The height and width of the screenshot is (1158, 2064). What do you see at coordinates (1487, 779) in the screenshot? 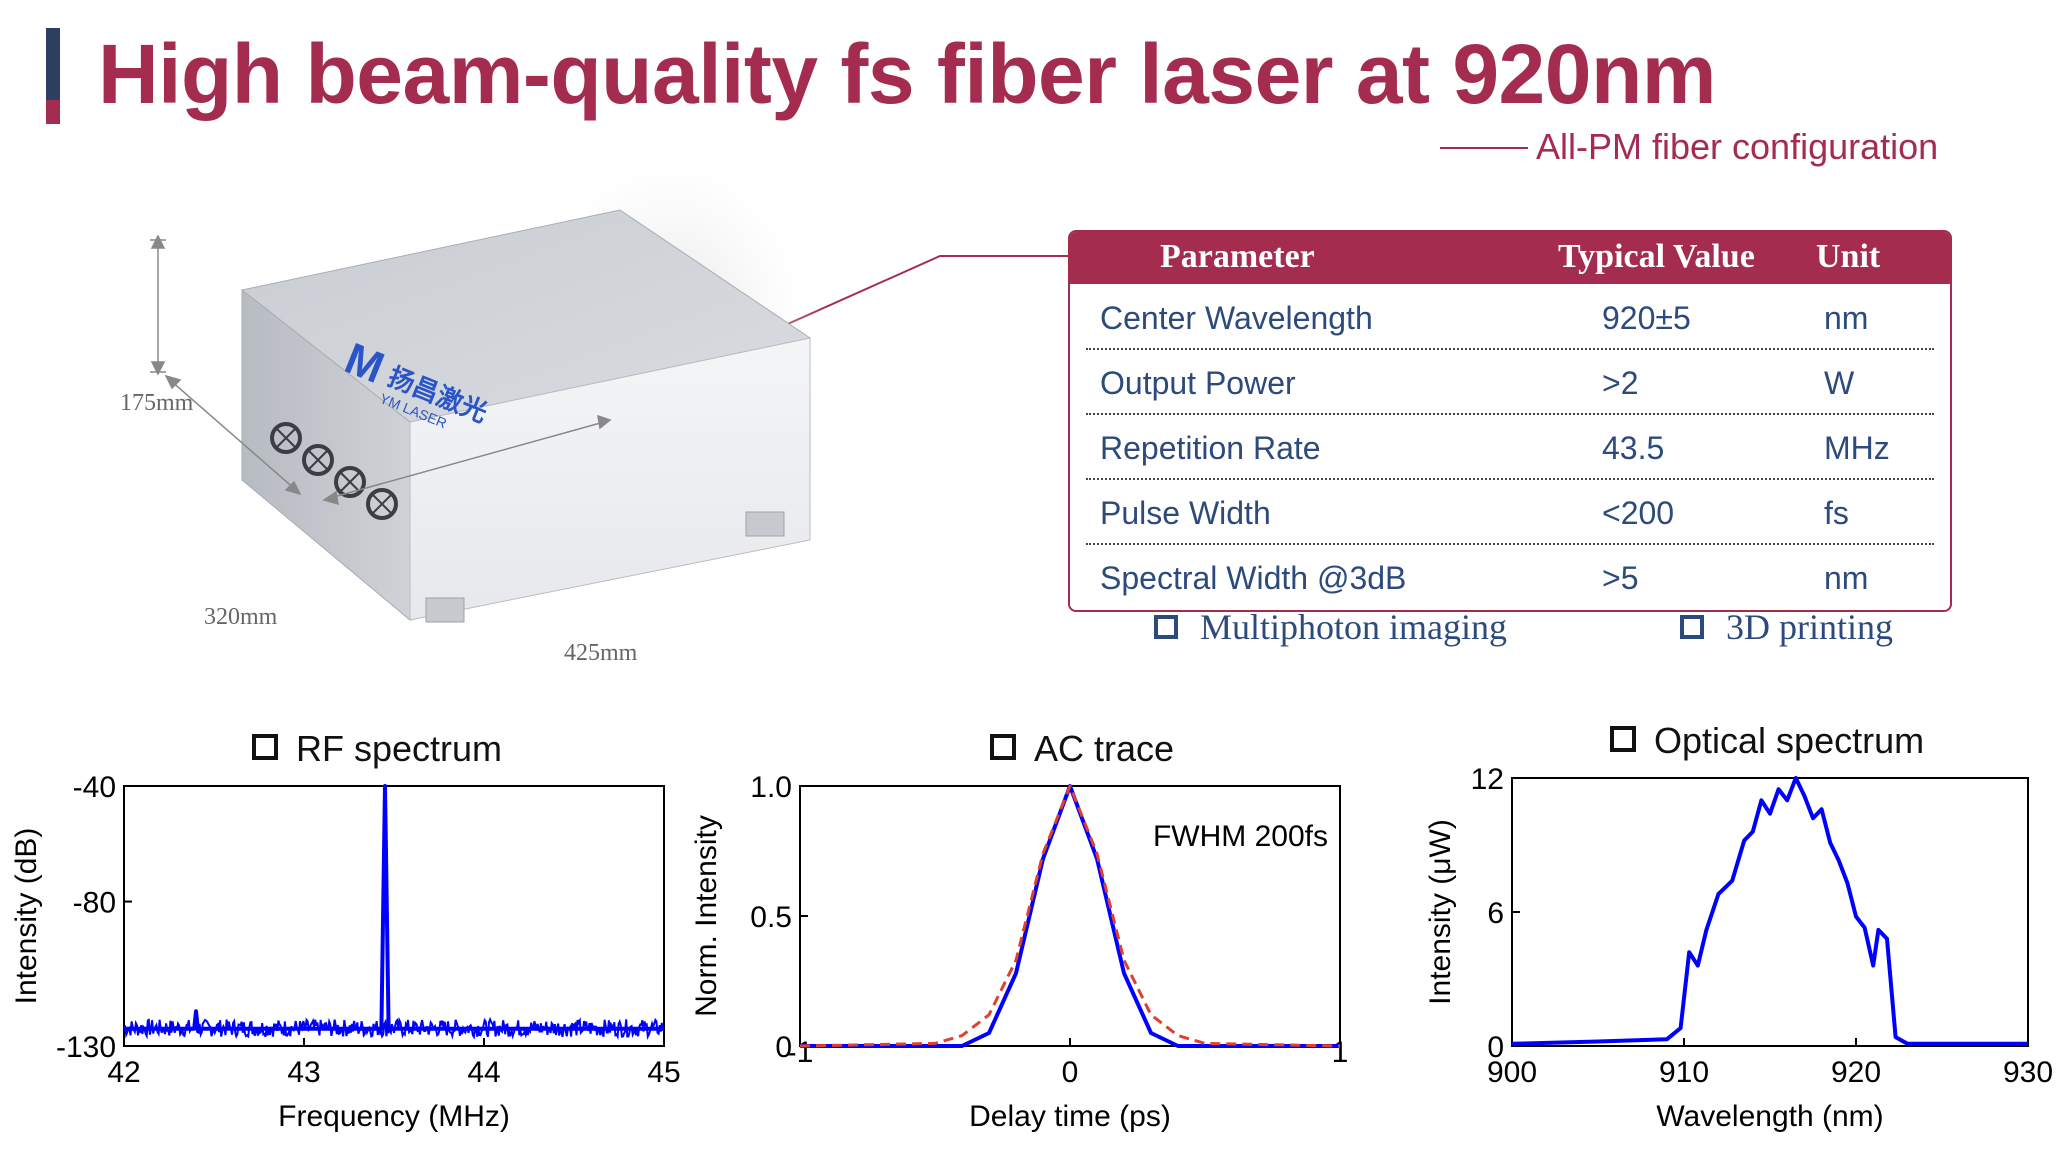
I see `os-y-tick-label: 12` at bounding box center [1487, 779].